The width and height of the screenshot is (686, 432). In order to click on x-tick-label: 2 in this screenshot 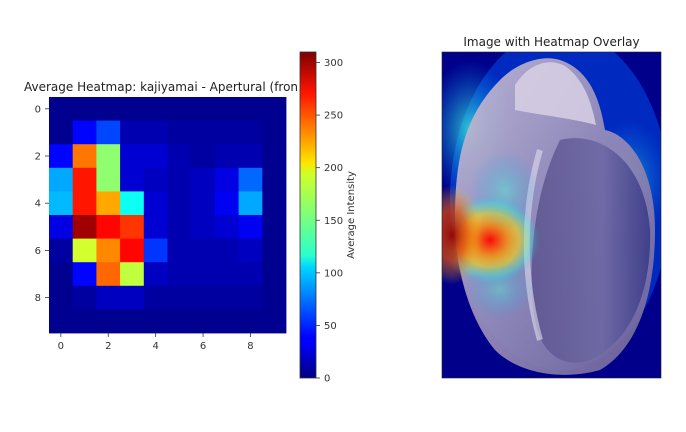, I will do `click(108, 346)`.